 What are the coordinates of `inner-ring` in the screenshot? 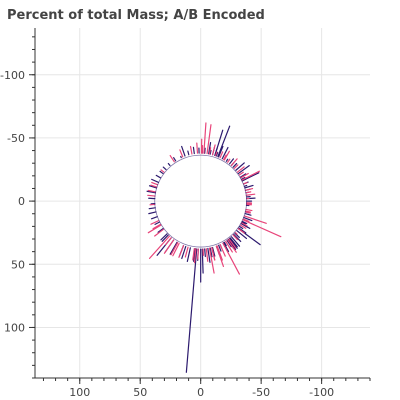 It's located at (201, 201).